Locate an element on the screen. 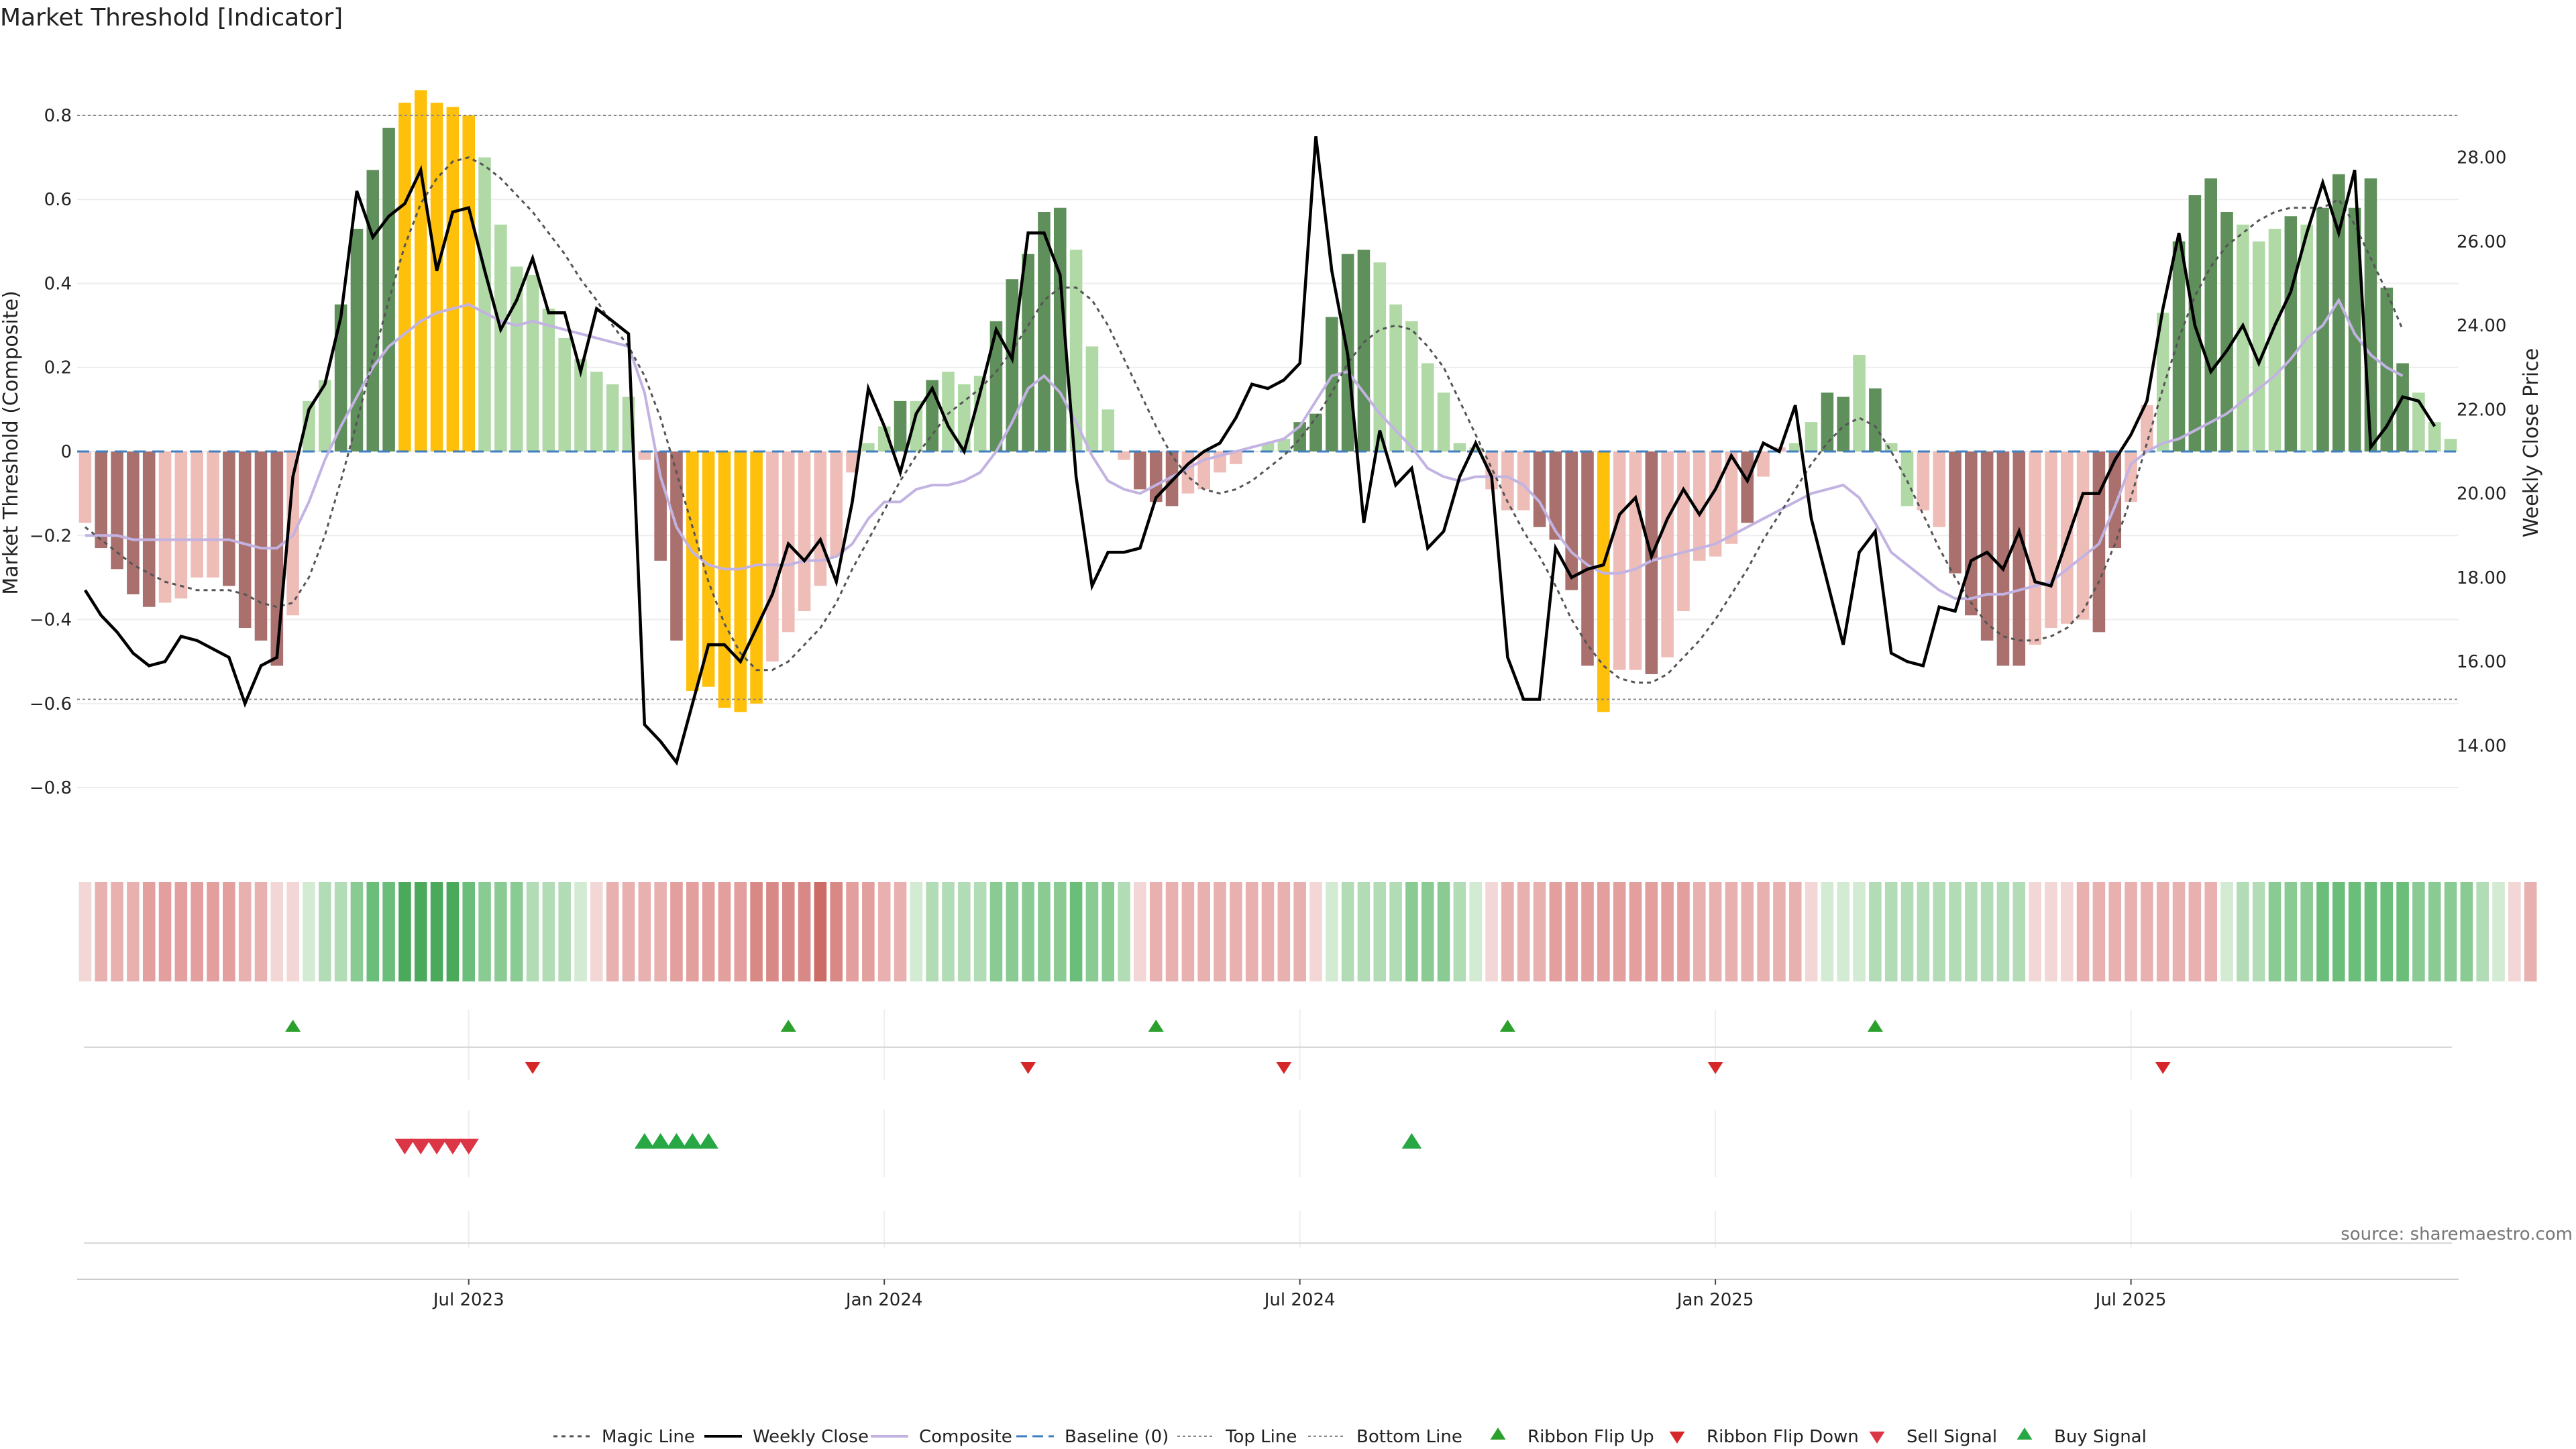  y-tick-label-right: 18.00 is located at coordinates (2481, 578).